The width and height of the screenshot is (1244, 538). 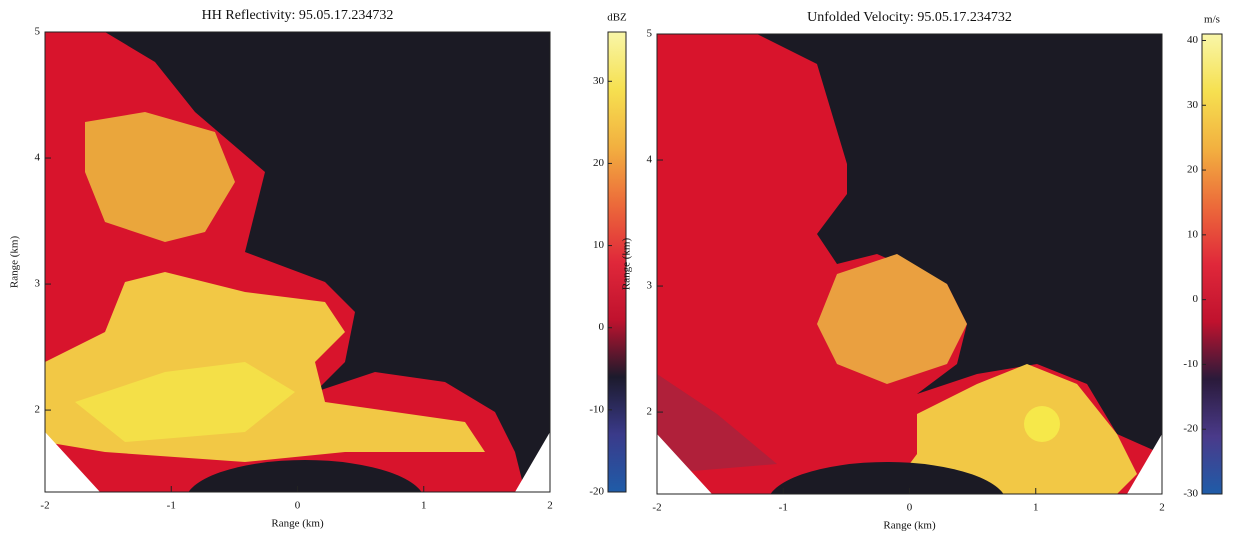 I want to click on colorbar-tick-label: -30, so click(x=1190, y=494).